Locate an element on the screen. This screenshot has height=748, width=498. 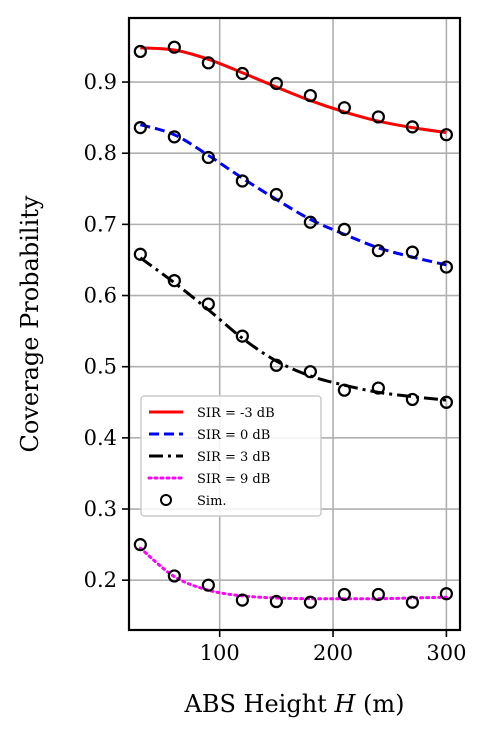
x-axis-label: ABS Height H (m) is located at coordinates (293, 704).